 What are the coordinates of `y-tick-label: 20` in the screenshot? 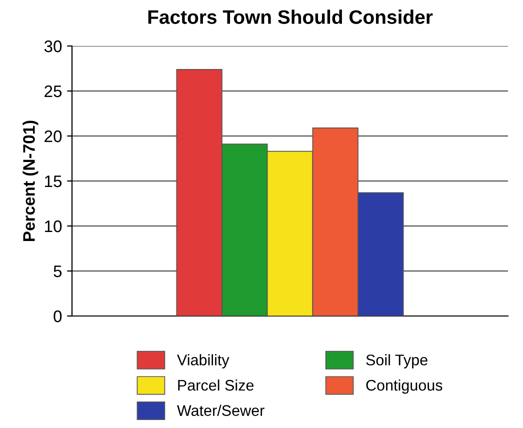 It's located at (53, 136).